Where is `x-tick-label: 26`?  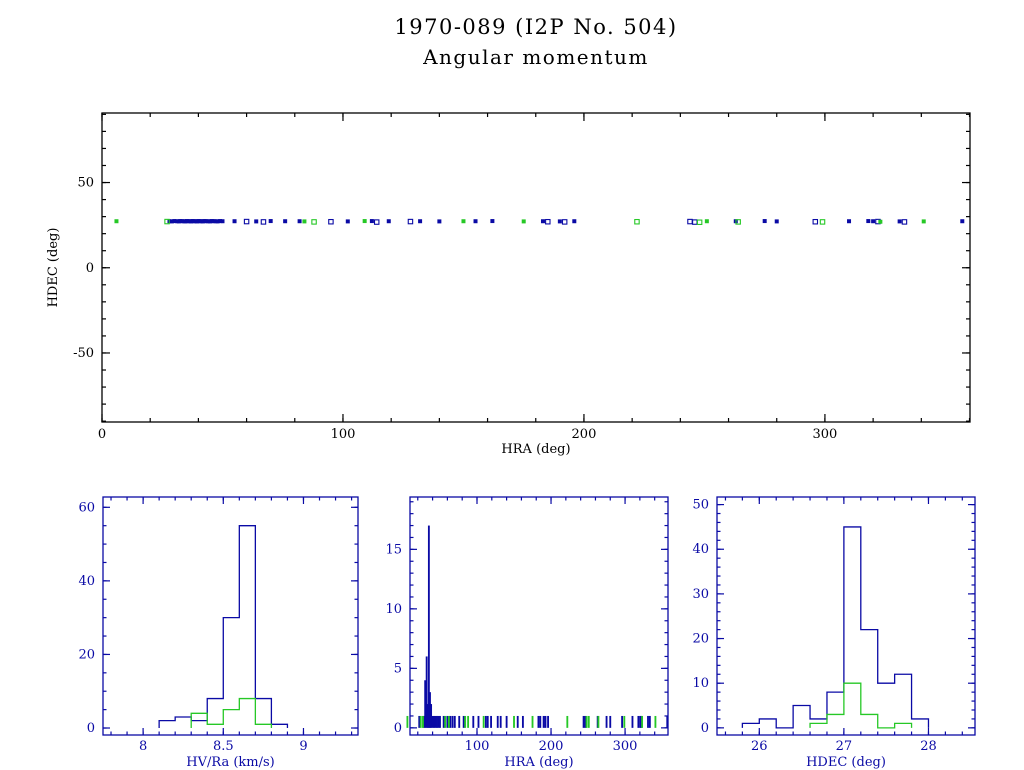
x-tick-label: 26 is located at coordinates (759, 746).